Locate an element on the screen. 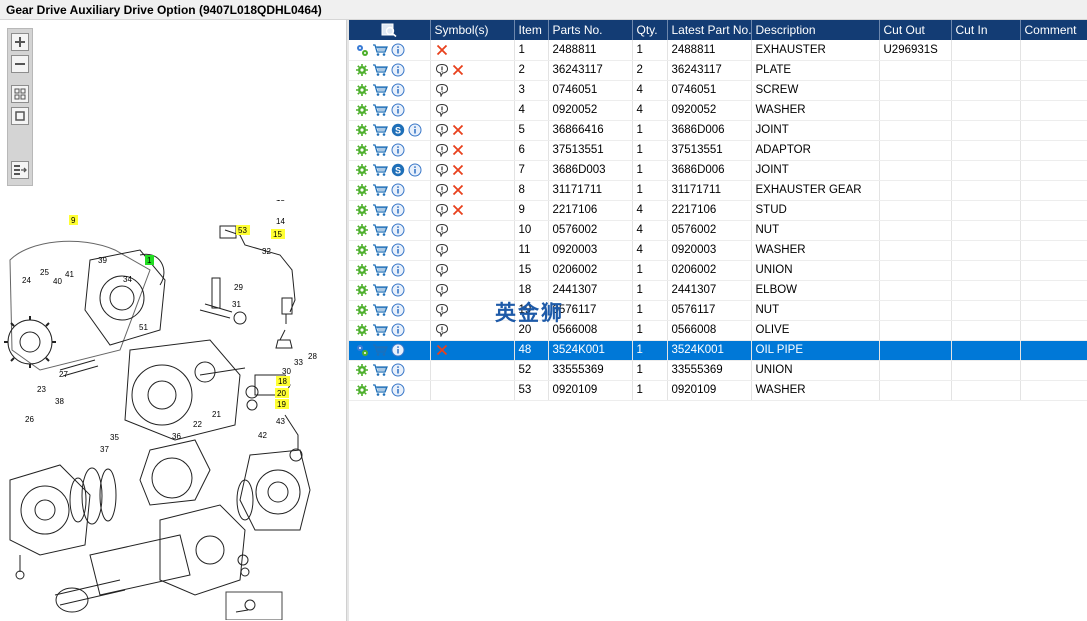 The width and height of the screenshot is (1087, 621). column-header: Symbol(s) is located at coordinates (472, 30).